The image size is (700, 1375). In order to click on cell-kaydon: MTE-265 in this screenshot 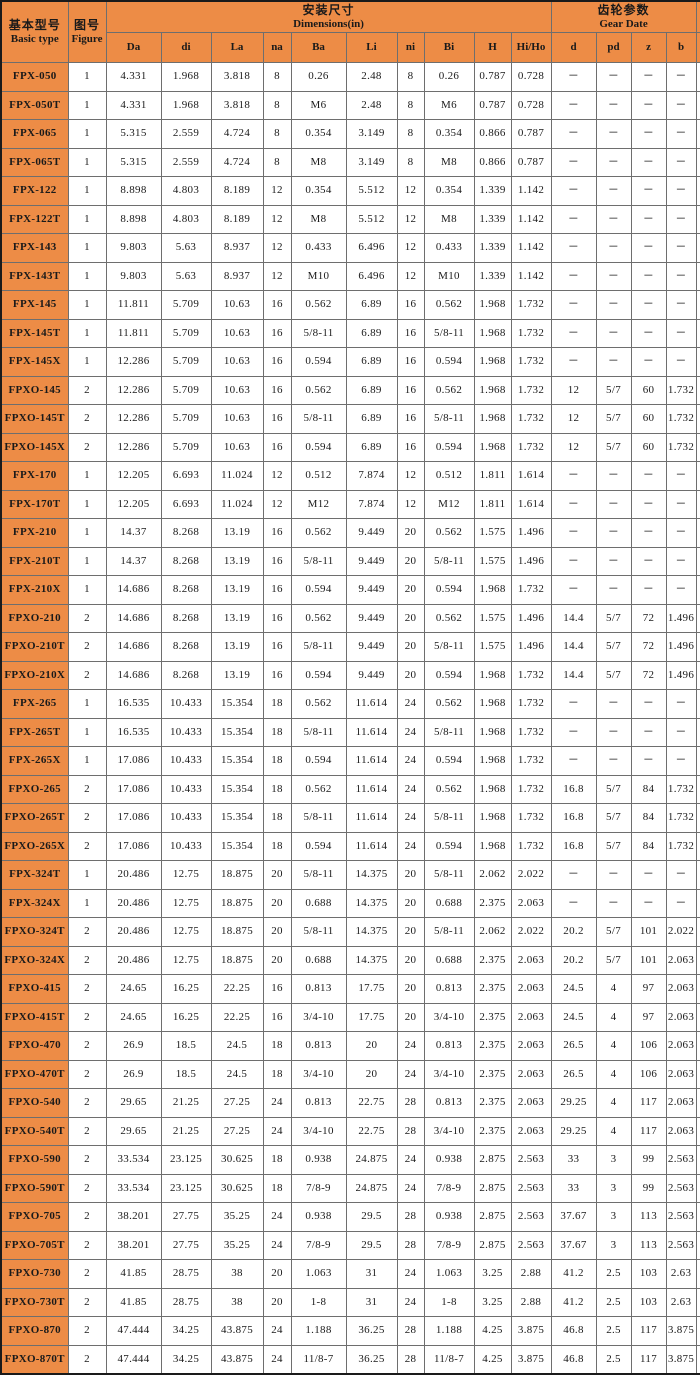, I will do `click(697, 789)`.